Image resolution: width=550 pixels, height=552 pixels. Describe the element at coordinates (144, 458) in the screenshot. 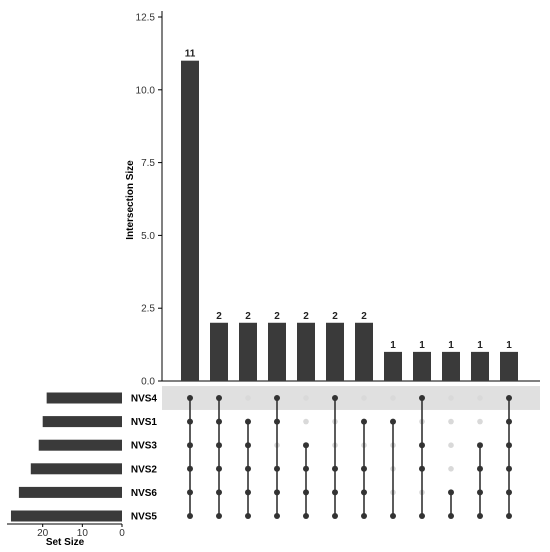

I see `set-labels: NVS4 NVS1 NVS3 NVS2 NVS6 NVS5` at that location.